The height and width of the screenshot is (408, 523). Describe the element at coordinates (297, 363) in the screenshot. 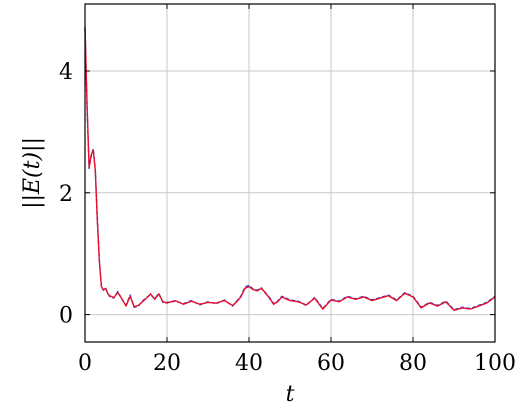

I see `x-tick-labels: 0 20 40 60 80 100` at that location.